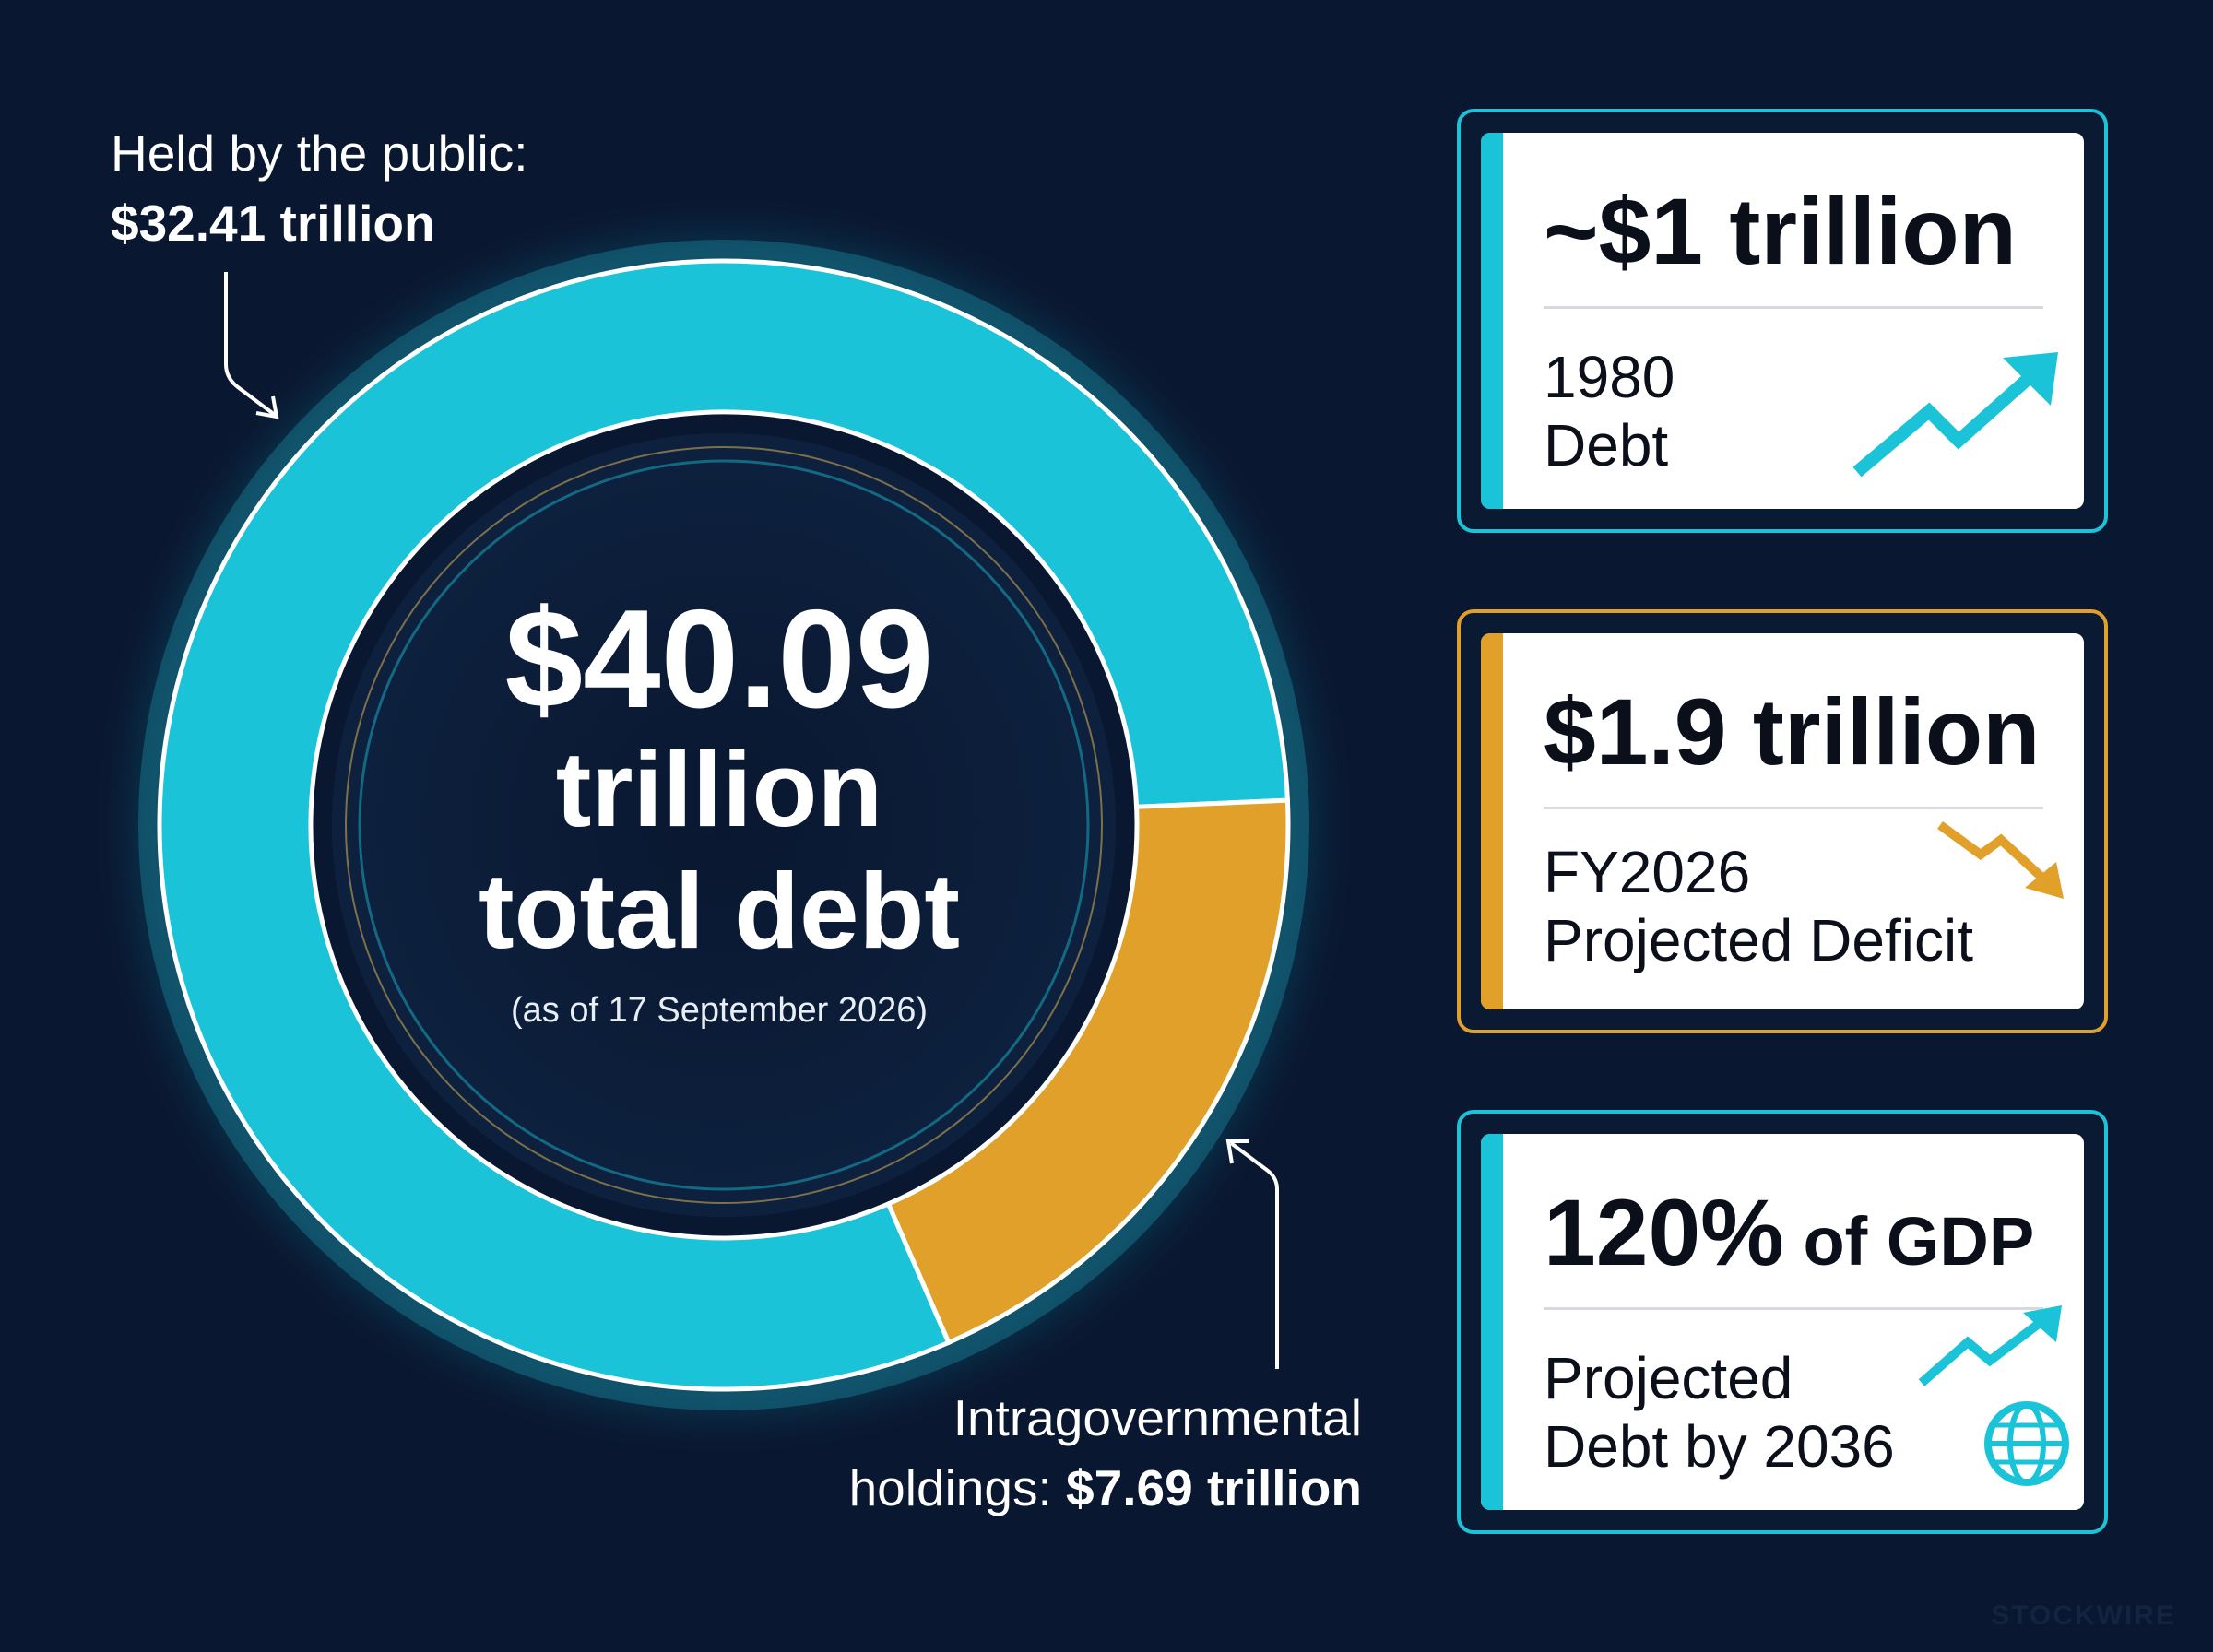 The image size is (2213, 1652). I want to click on intra-label-prefix: holdings:, so click(957, 1487).